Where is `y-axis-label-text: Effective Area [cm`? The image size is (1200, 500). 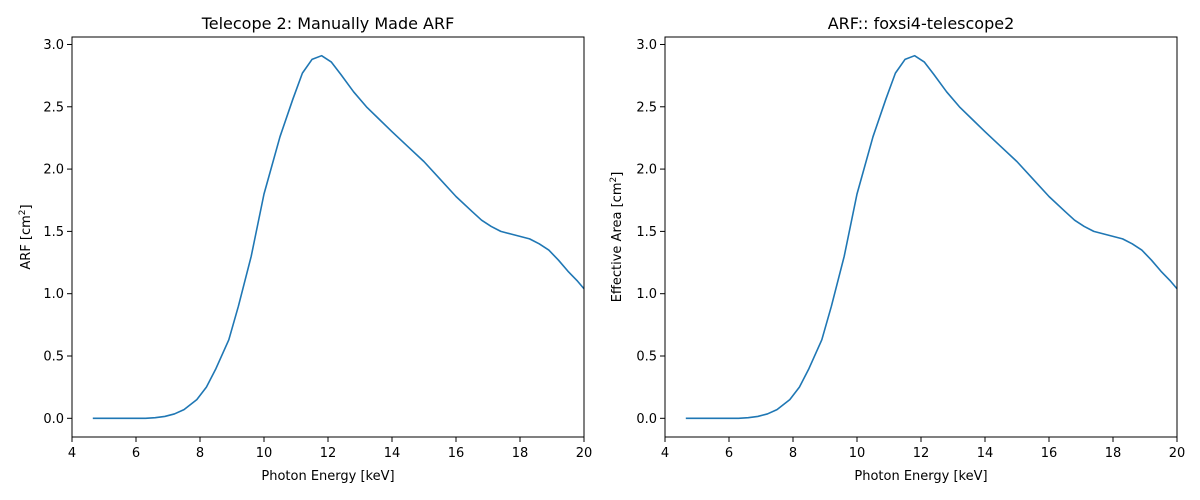 y-axis-label-text: Effective Area [cm is located at coordinates (617, 243).